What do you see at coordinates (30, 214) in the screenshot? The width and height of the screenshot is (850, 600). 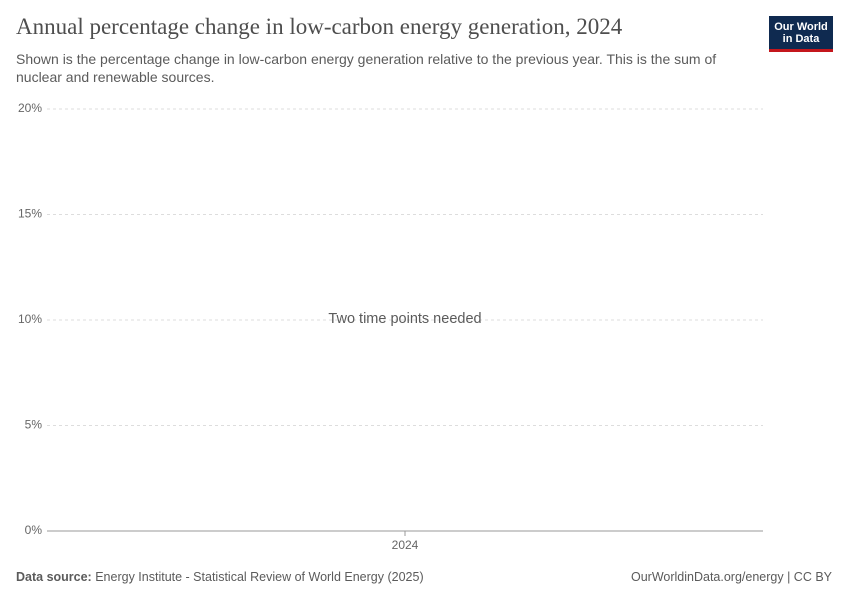 I see `y-tick-label: 15%` at bounding box center [30, 214].